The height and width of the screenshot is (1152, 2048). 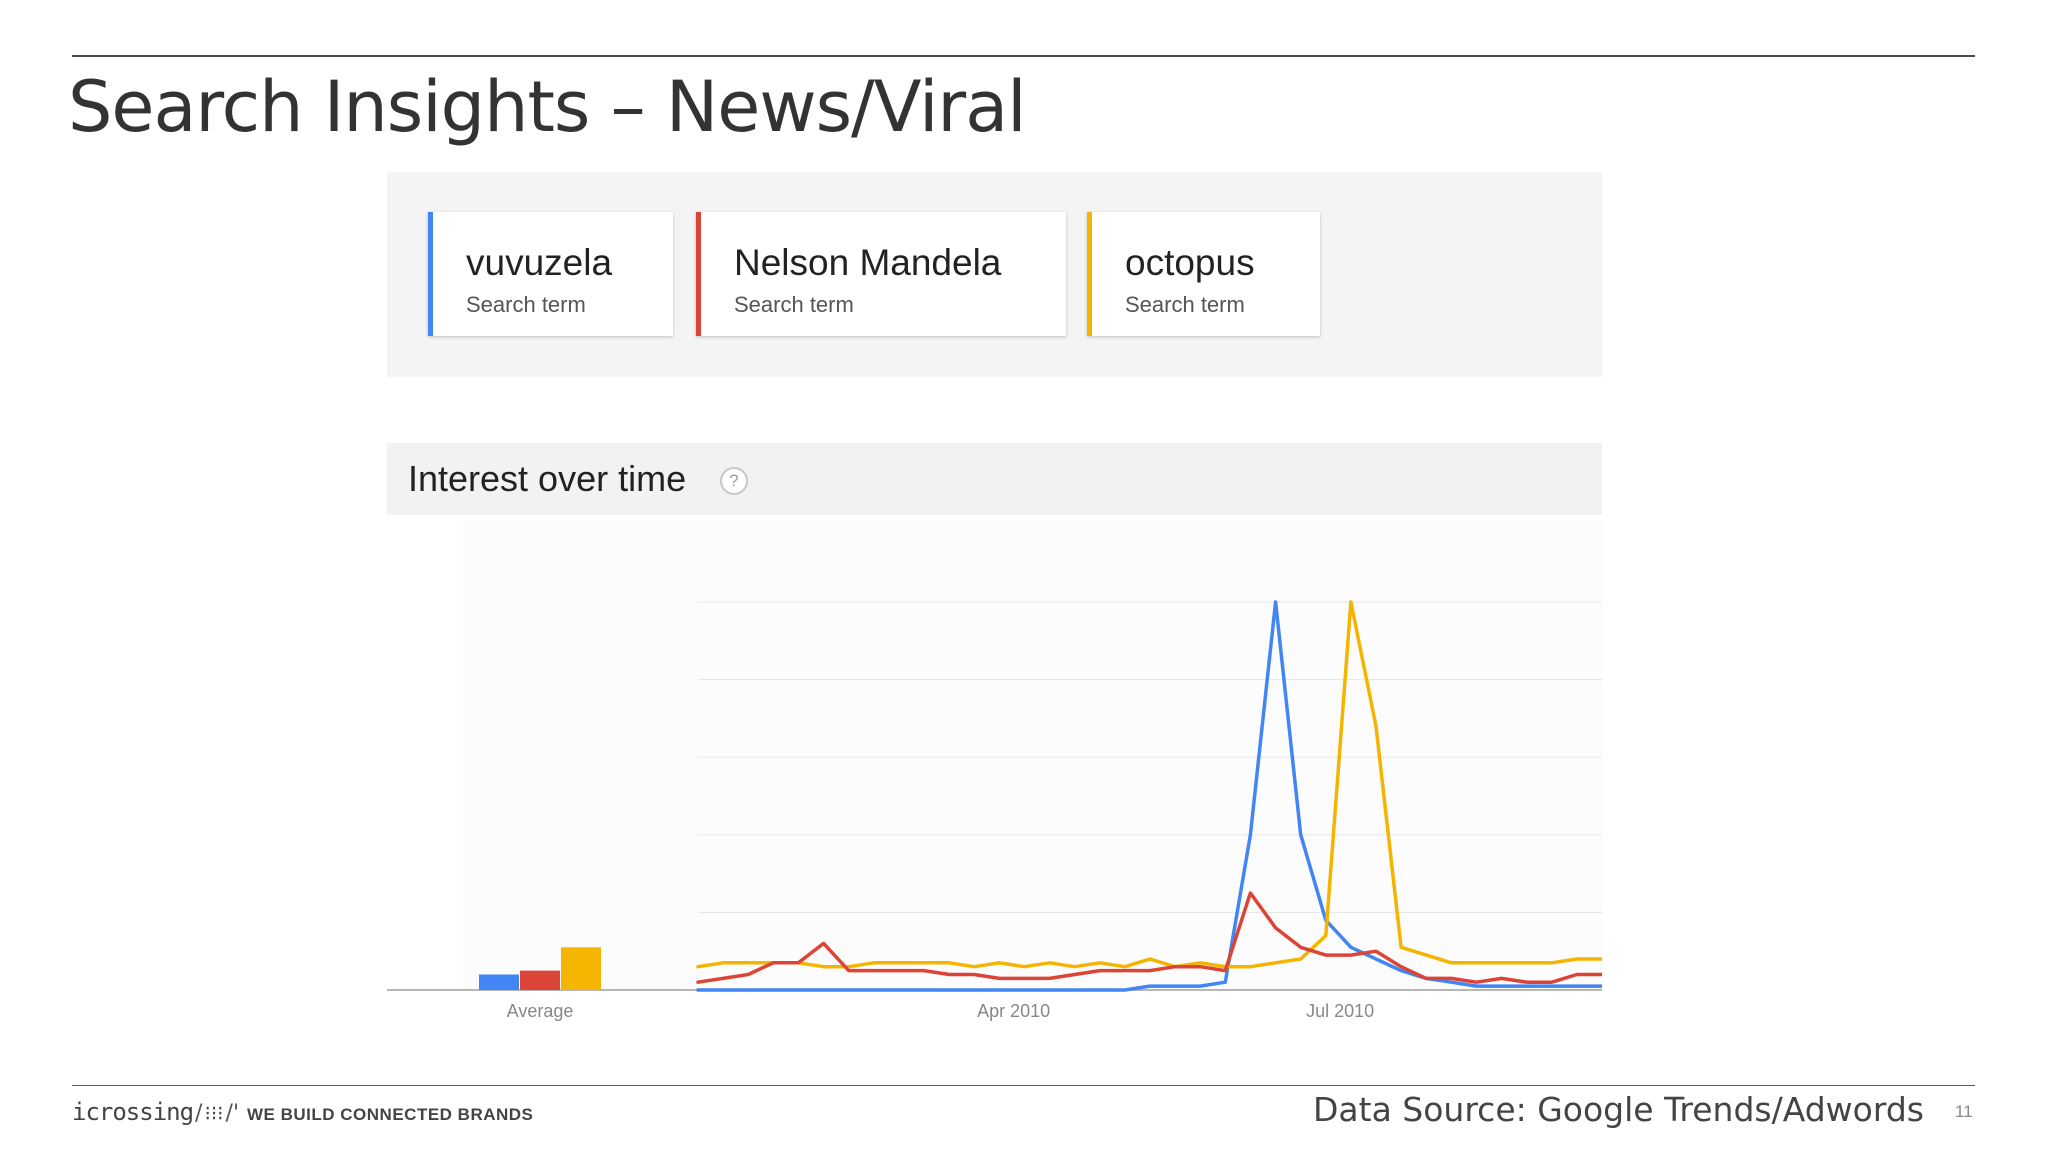 I want to click on term-card-octopus: octopus Search term, so click(x=1203, y=274).